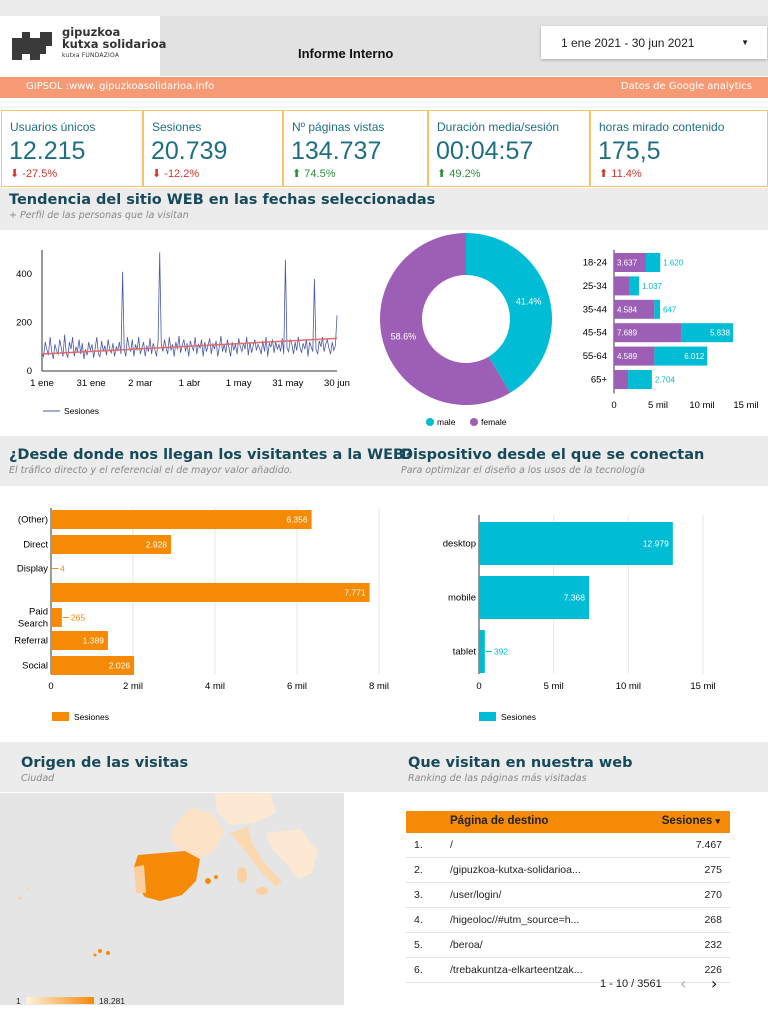  What do you see at coordinates (91, 55) in the screenshot?
I see `logo-subtitle: kutxa FUNDAZIOA` at bounding box center [91, 55].